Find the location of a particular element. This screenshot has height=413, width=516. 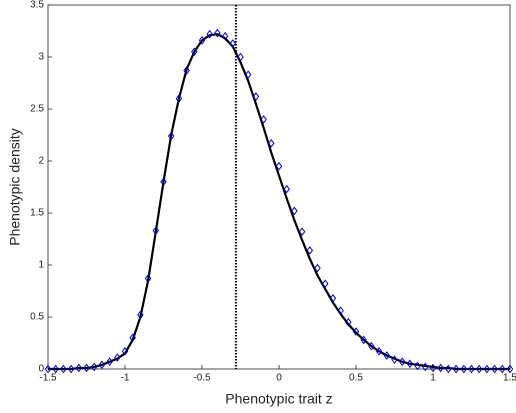

y-tick-label: 1 is located at coordinates (41, 265).